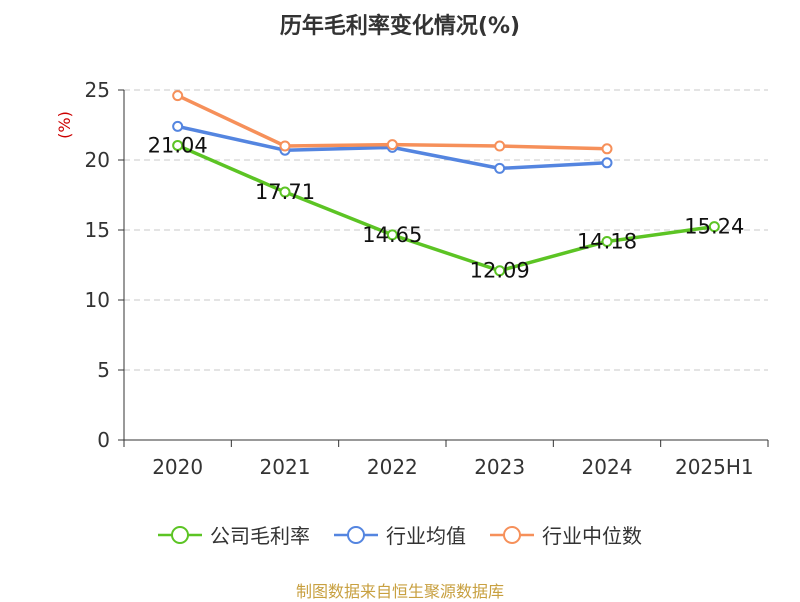  Describe the element at coordinates (97, 300) in the screenshot. I see `y-tick-label: 10` at that location.